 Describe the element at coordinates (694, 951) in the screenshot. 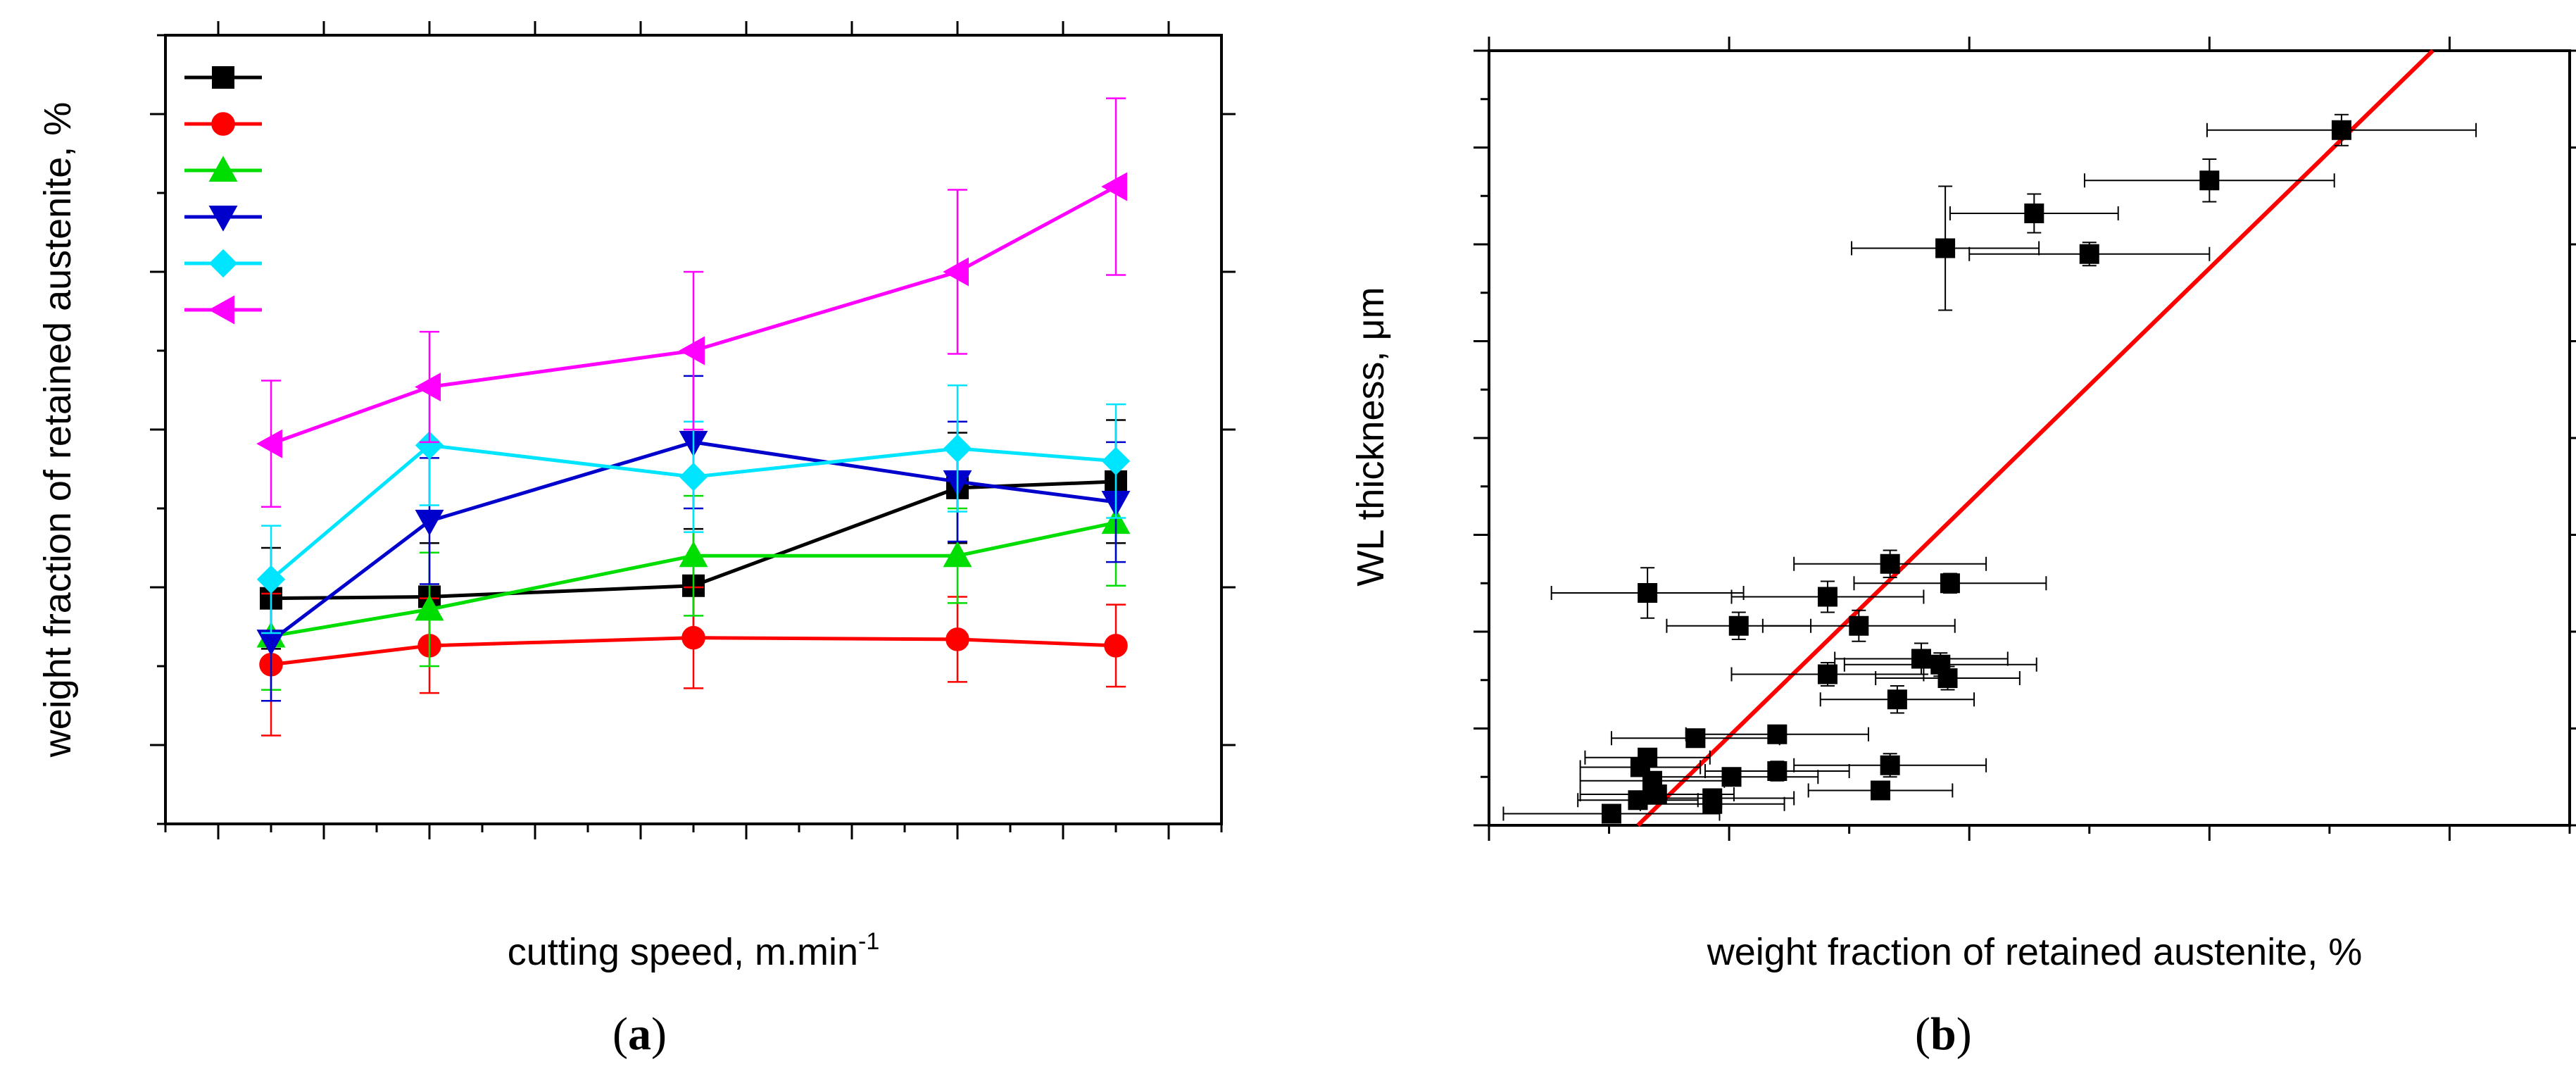

I see `chart-a-x-axis-label: cutting speed, m.min-1` at that location.